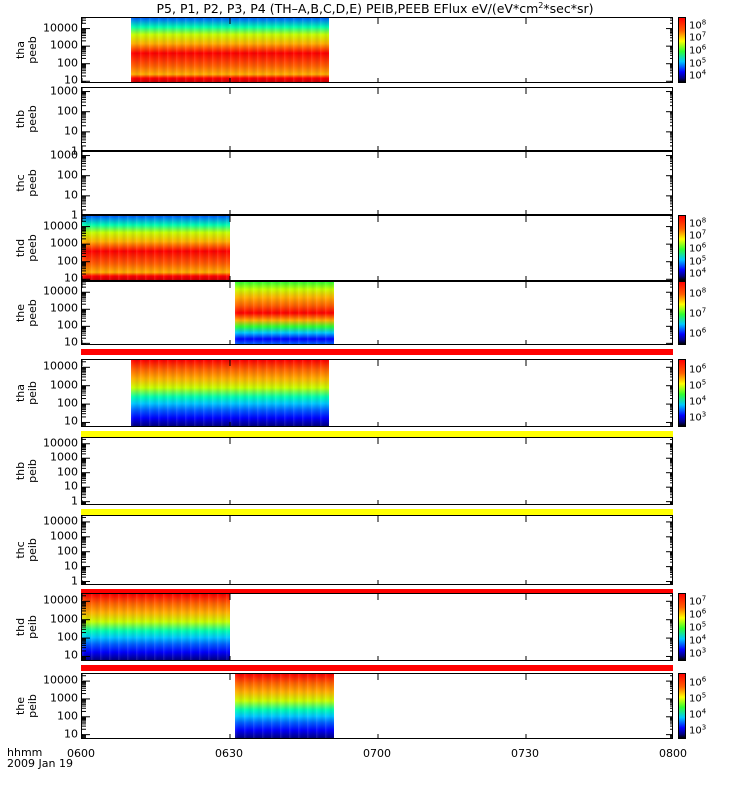 The width and height of the screenshot is (750, 800). Describe the element at coordinates (32, 393) in the screenshot. I see `instrument-name: peib` at that location.